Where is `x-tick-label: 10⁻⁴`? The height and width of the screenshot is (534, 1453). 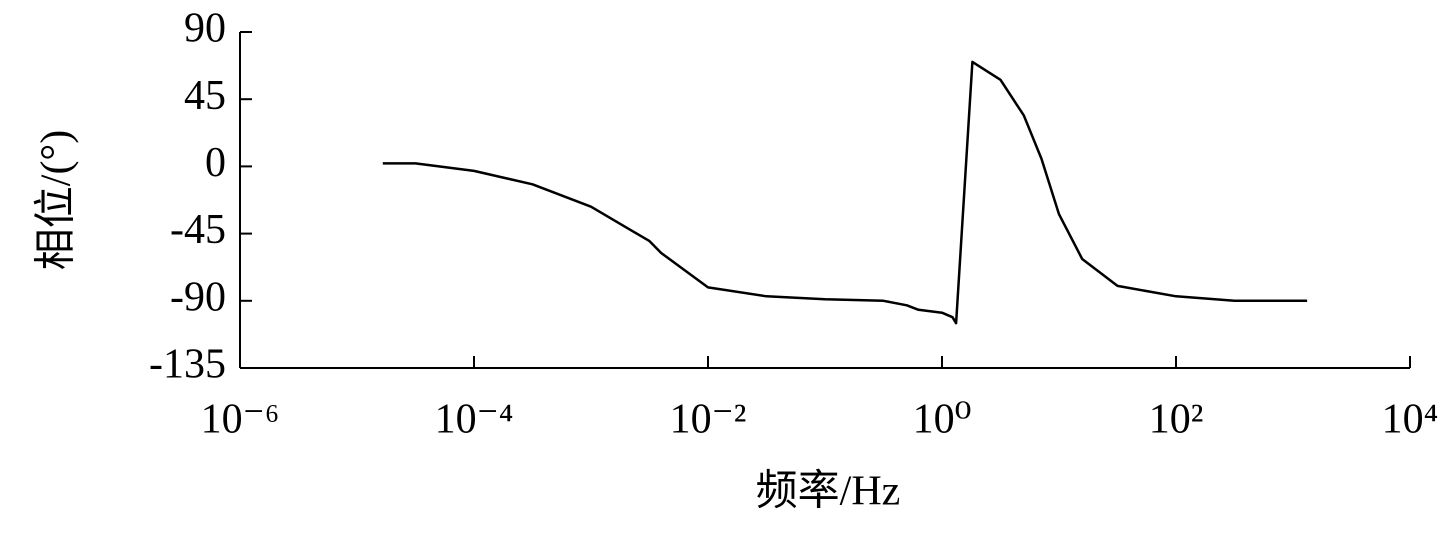
x-tick-label: 10⁻⁴ is located at coordinates (474, 420).